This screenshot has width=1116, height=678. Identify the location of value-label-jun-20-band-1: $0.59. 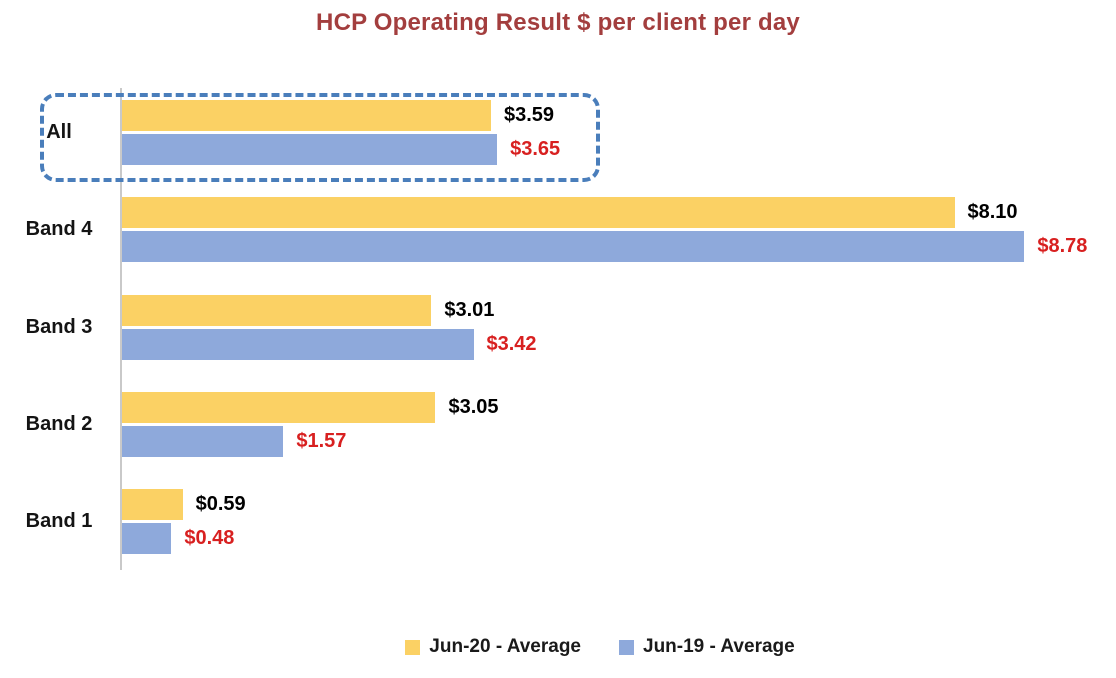
(220, 504).